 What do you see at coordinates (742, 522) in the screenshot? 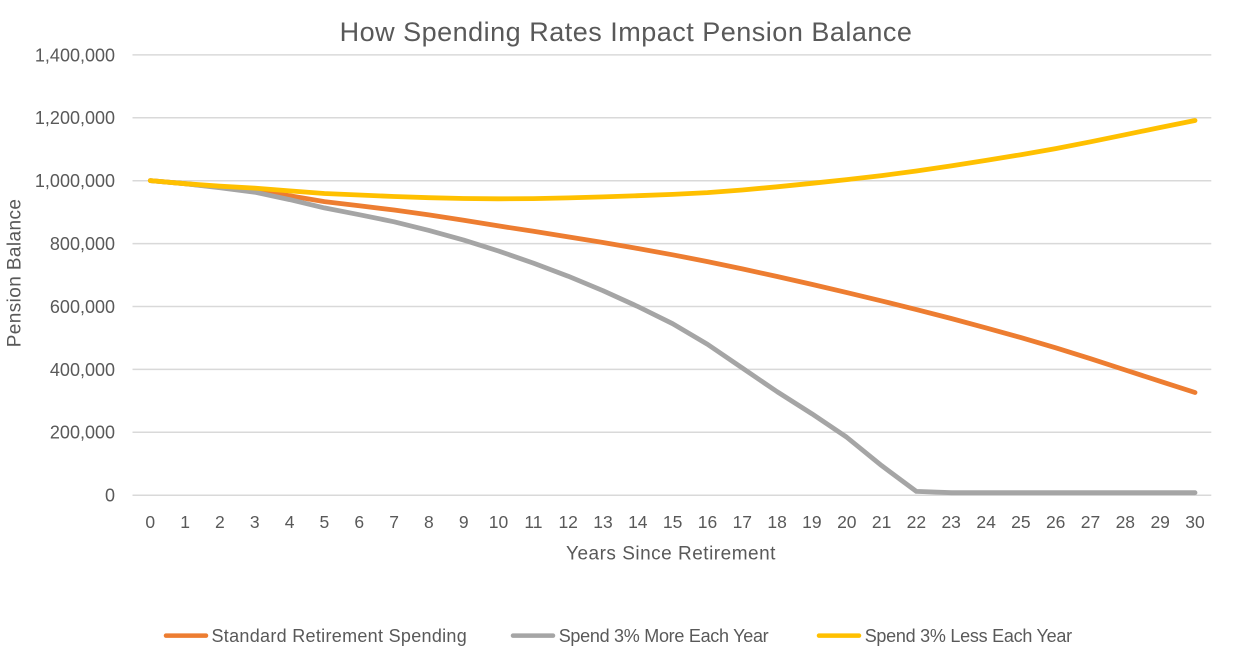
I see `svg-text: 17` at bounding box center [742, 522].